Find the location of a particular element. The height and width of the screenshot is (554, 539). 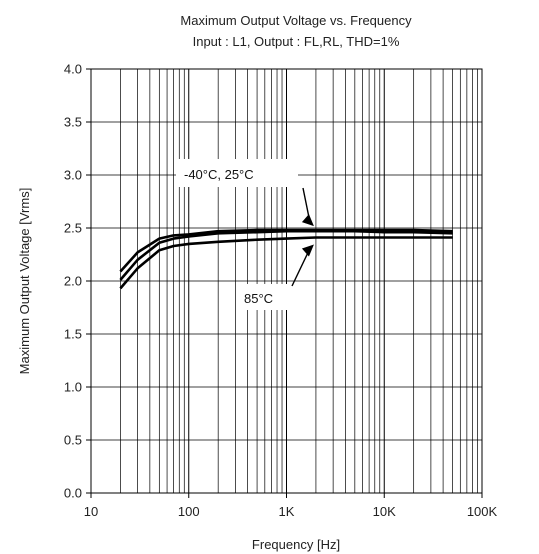

series-lines is located at coordinates (286, 259).